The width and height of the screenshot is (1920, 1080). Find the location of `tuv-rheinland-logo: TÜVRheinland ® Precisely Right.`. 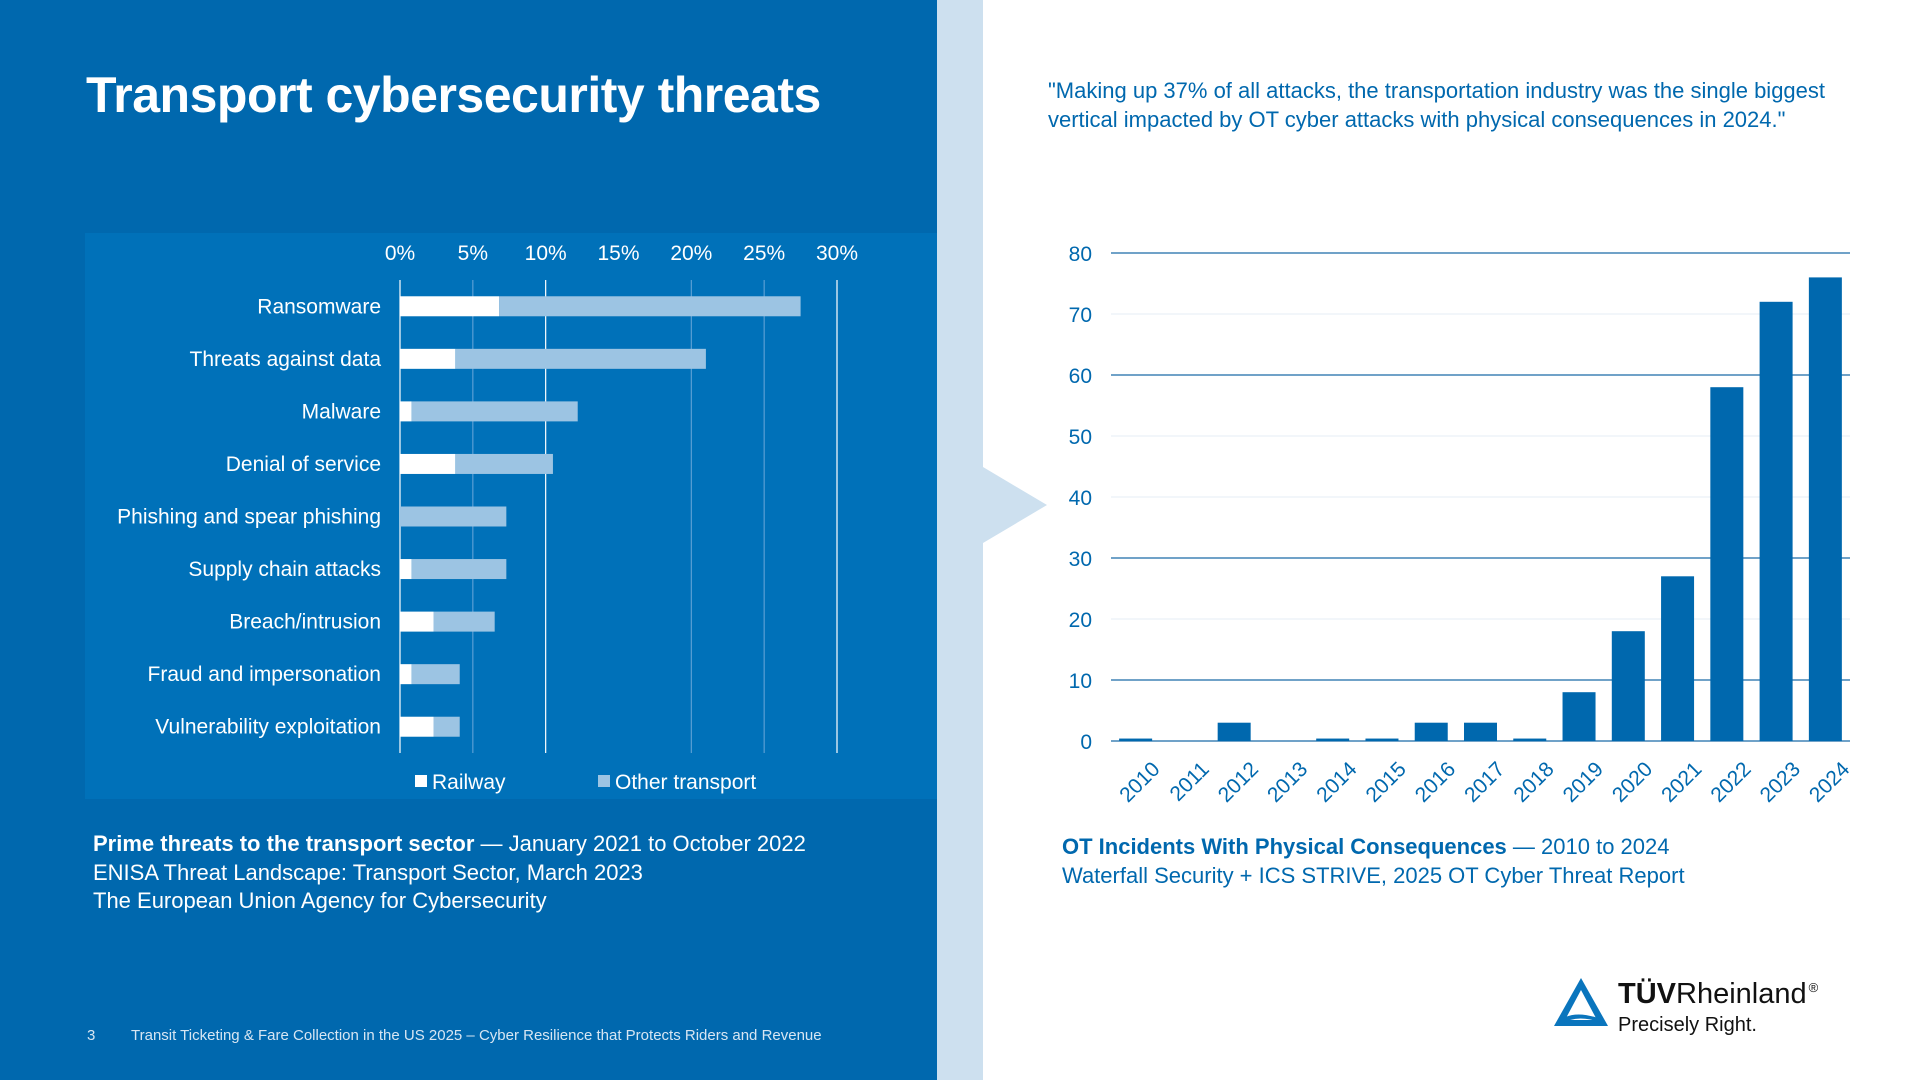

tuv-rheinland-logo: TÜVRheinland ® Precisely Right. is located at coordinates (1702, 1012).